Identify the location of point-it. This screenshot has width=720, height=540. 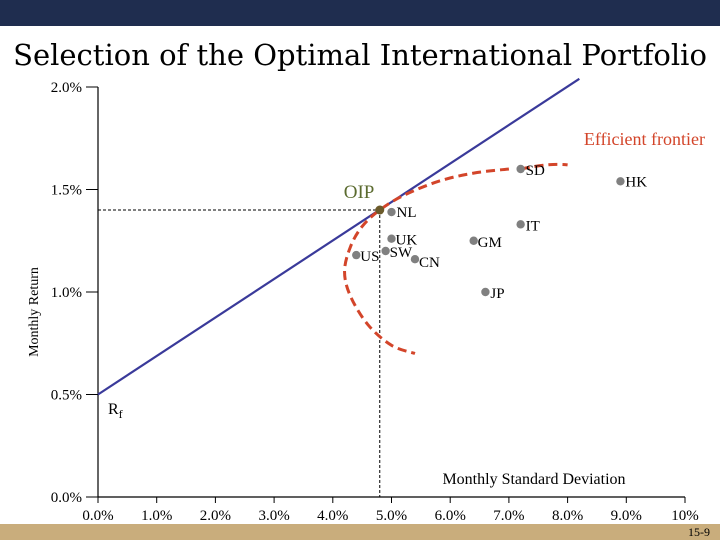
(520, 224).